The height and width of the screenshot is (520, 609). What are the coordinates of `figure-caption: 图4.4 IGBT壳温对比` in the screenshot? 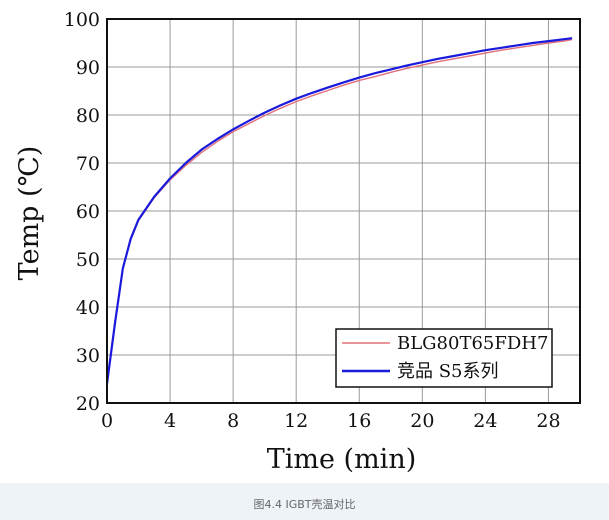 It's located at (304, 504).